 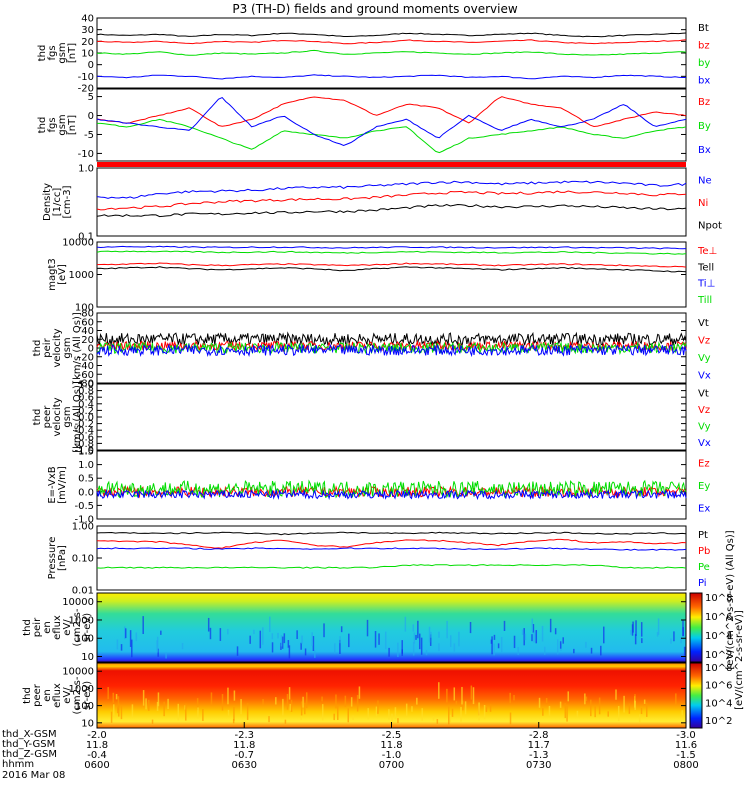 I want to click on legend-bz: bz, so click(x=704, y=45).